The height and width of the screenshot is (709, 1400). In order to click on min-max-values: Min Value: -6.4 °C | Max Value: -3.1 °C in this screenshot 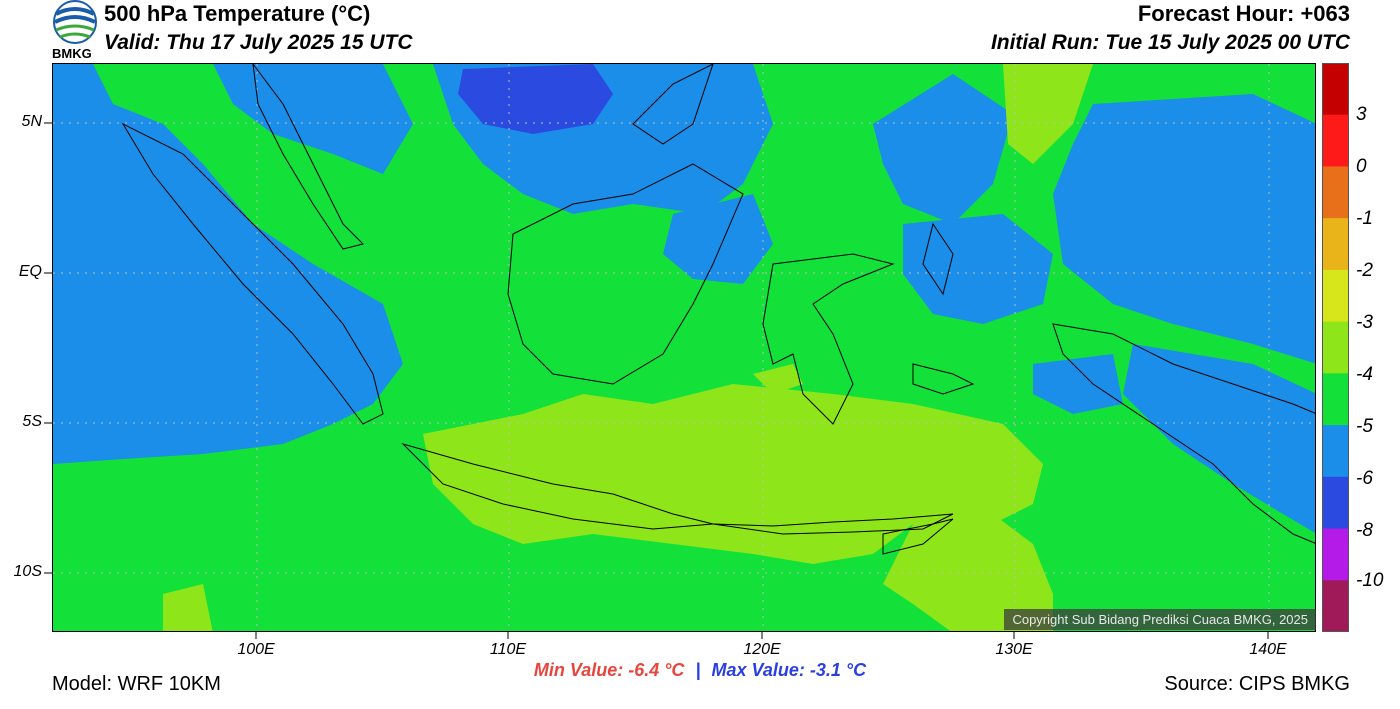, I will do `click(700, 670)`.